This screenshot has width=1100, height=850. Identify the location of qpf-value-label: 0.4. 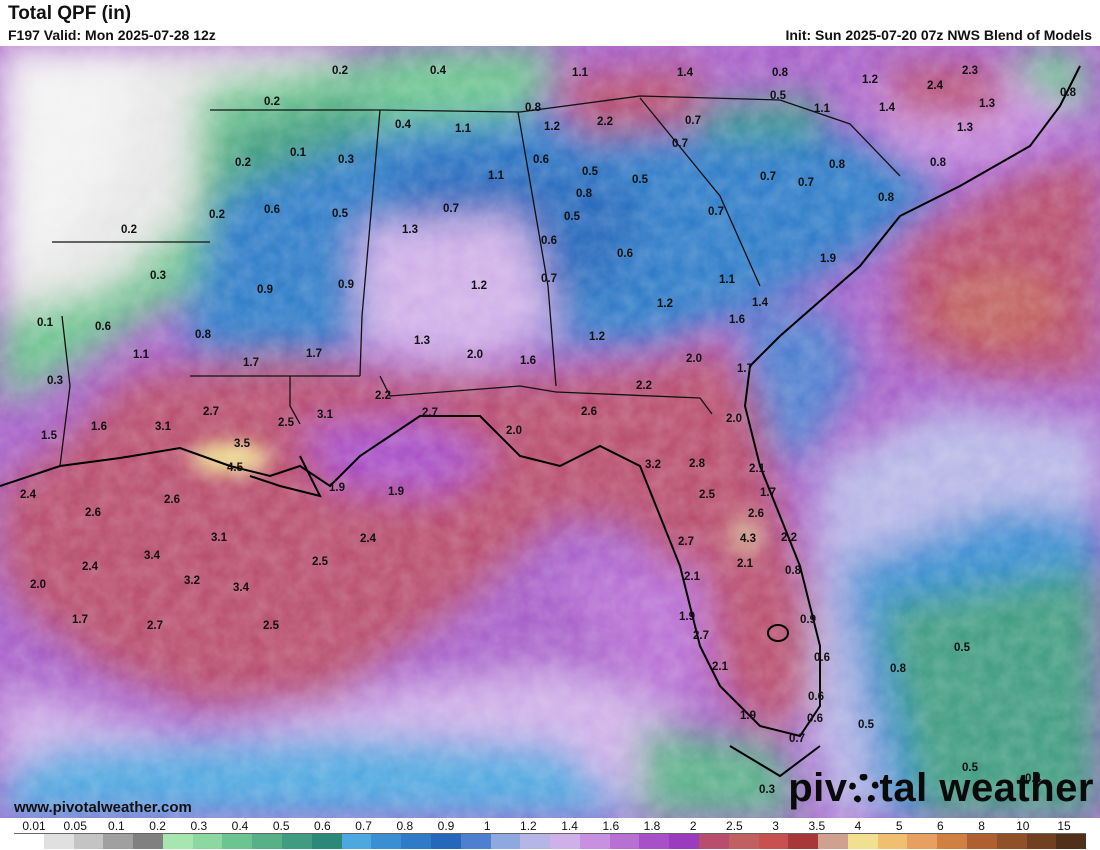
(403, 125).